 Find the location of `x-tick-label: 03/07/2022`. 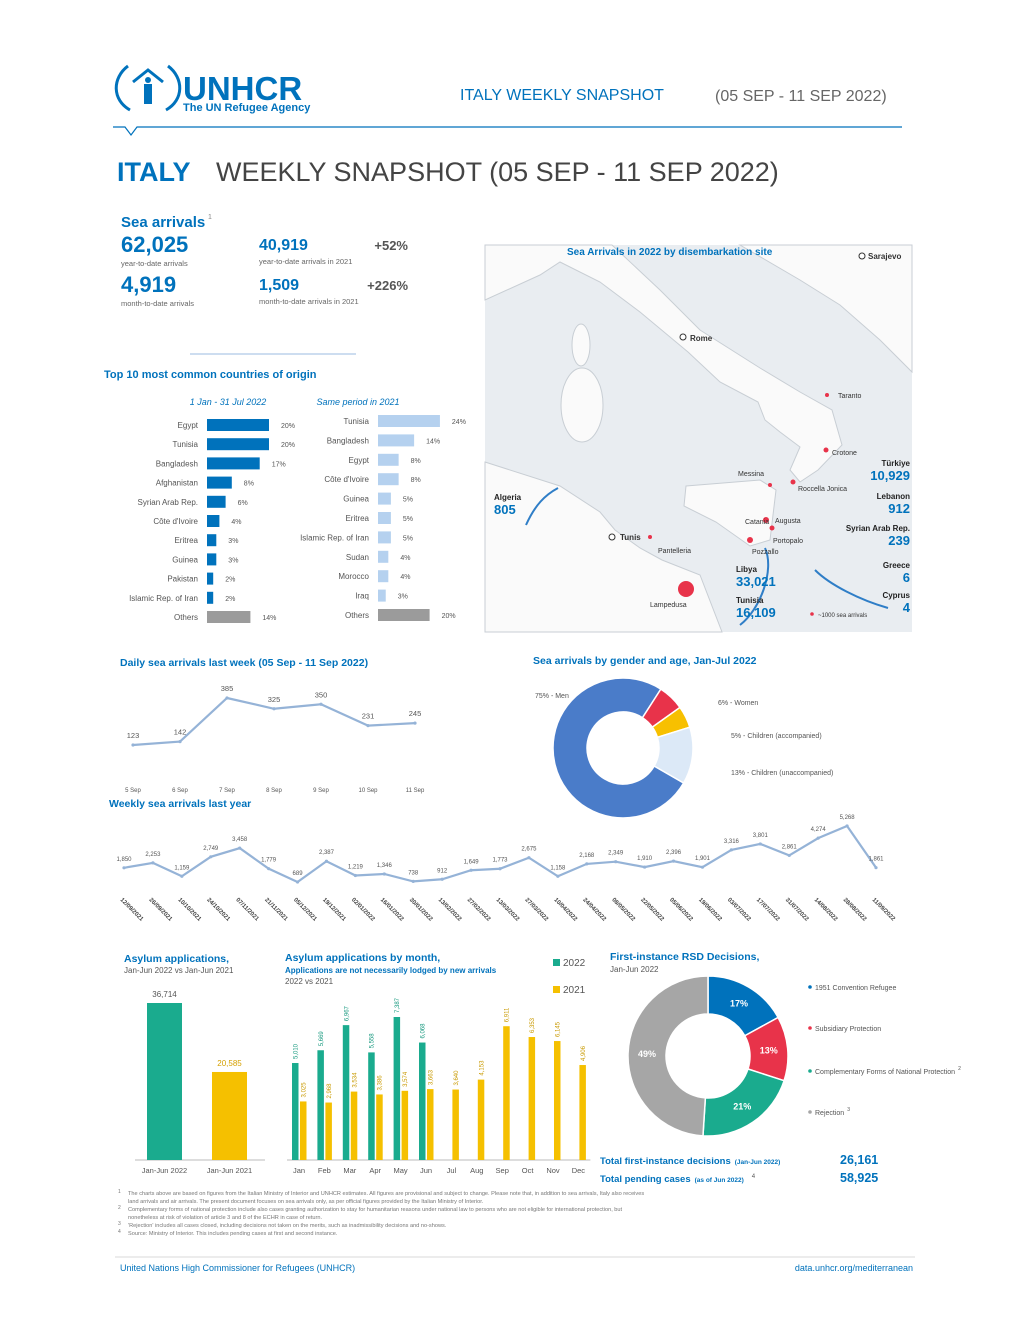

x-tick-label: 03/07/2022 is located at coordinates (739, 910).